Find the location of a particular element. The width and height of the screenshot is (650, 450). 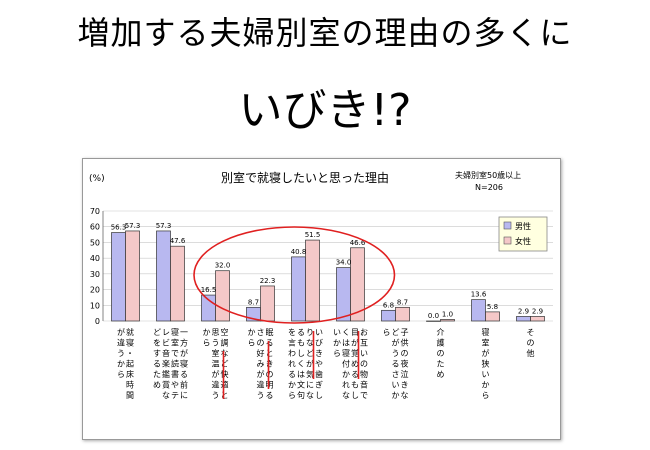

category-label-char: 楽 is located at coordinates (166, 364).